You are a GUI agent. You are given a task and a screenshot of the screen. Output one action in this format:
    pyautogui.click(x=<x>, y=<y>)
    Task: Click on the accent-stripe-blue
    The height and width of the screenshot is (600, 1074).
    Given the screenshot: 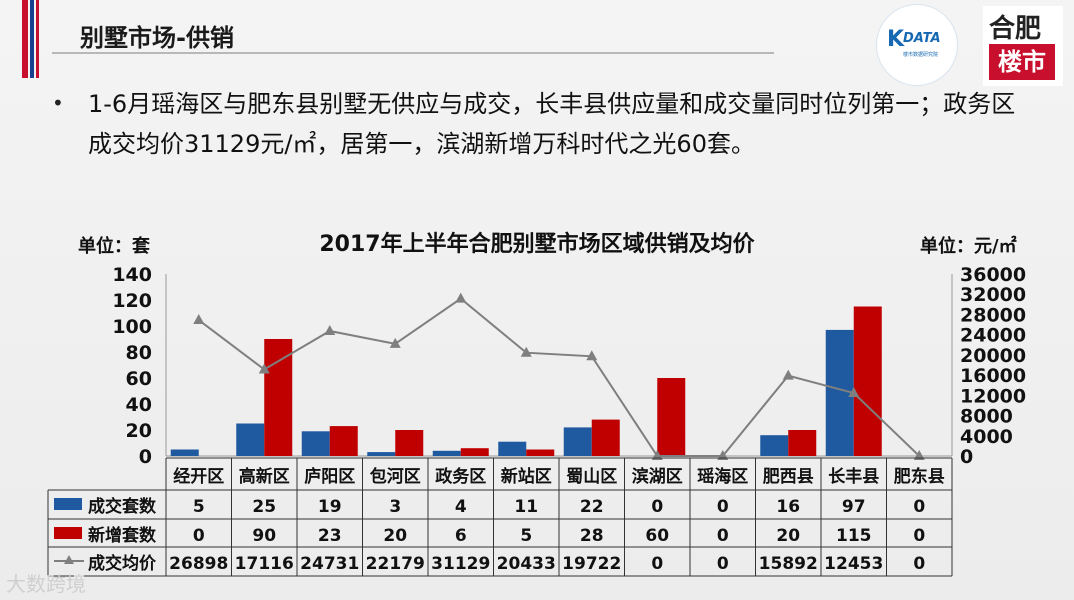 What is the action you would take?
    pyautogui.click(x=32, y=39)
    